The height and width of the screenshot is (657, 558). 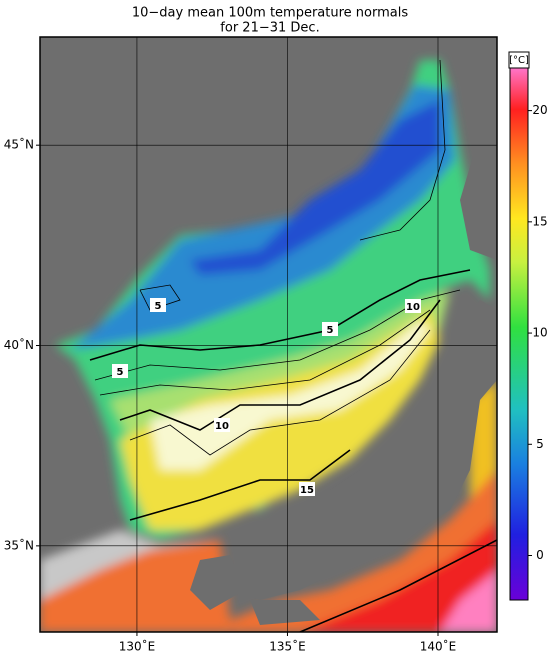 I want to click on title-line: for 21−31 Dec., so click(x=269, y=28).